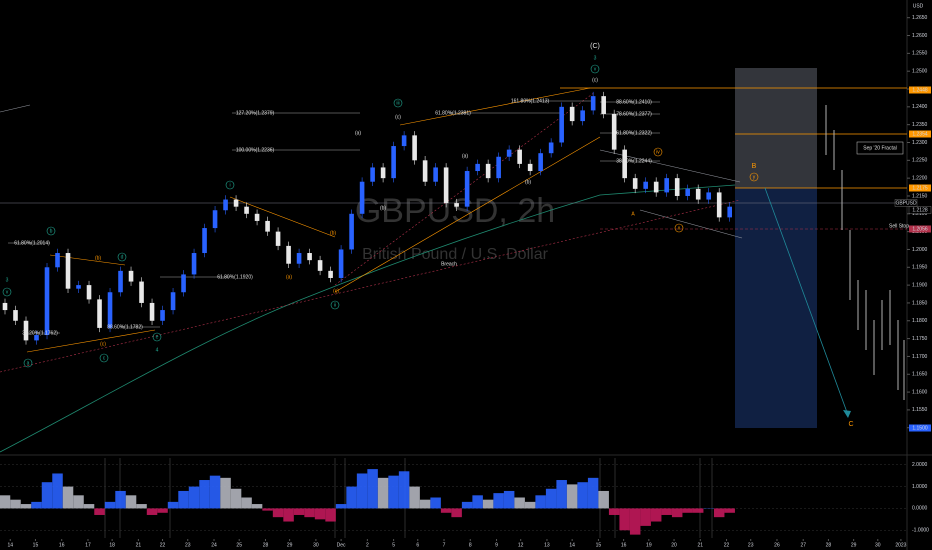 Image resolution: width=932 pixels, height=550 pixels. I want to click on y-tick-label: 1.2300, so click(920, 143).